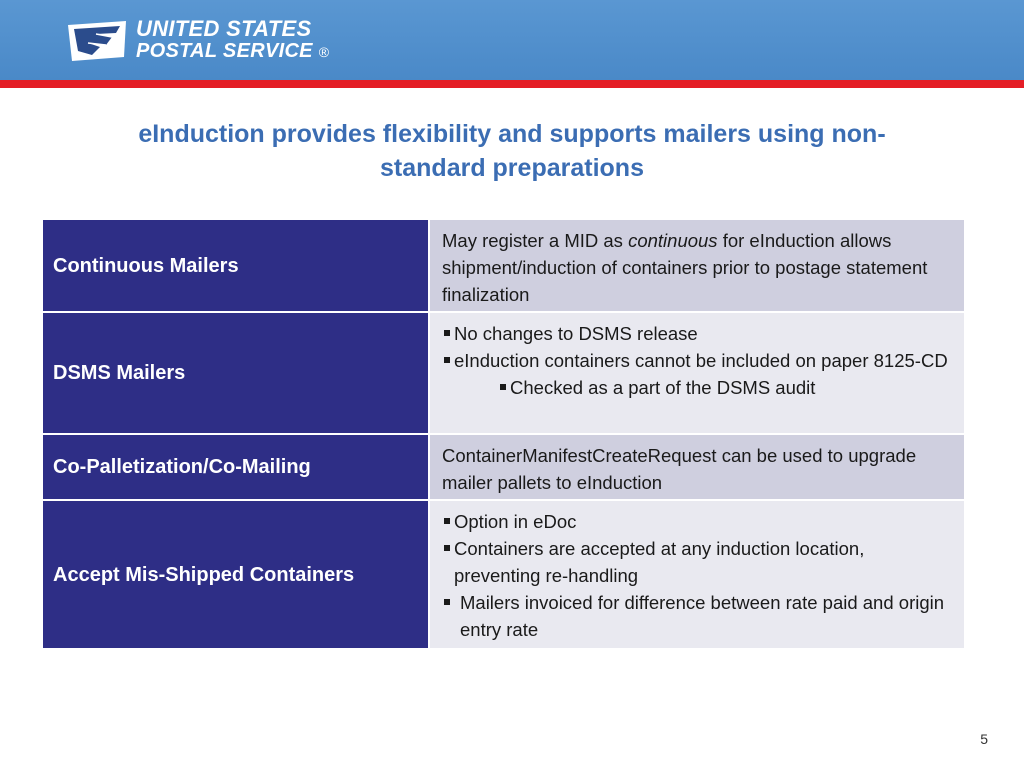 This screenshot has width=1024, height=768. Describe the element at coordinates (236, 574) in the screenshot. I see `row-label: Accept Mis-Shipped Containers` at that location.